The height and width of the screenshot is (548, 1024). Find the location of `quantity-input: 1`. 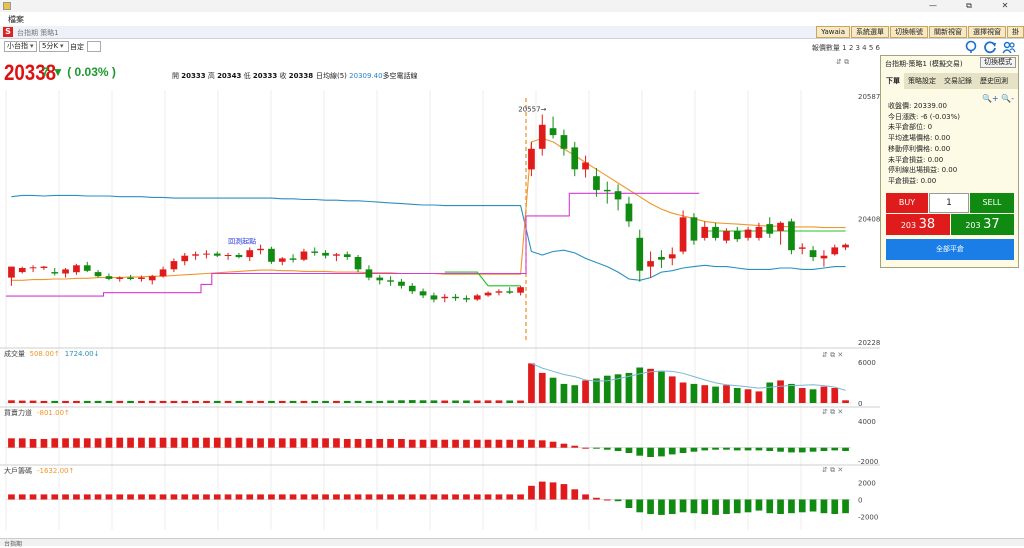

quantity-input: 1 is located at coordinates (949, 203).